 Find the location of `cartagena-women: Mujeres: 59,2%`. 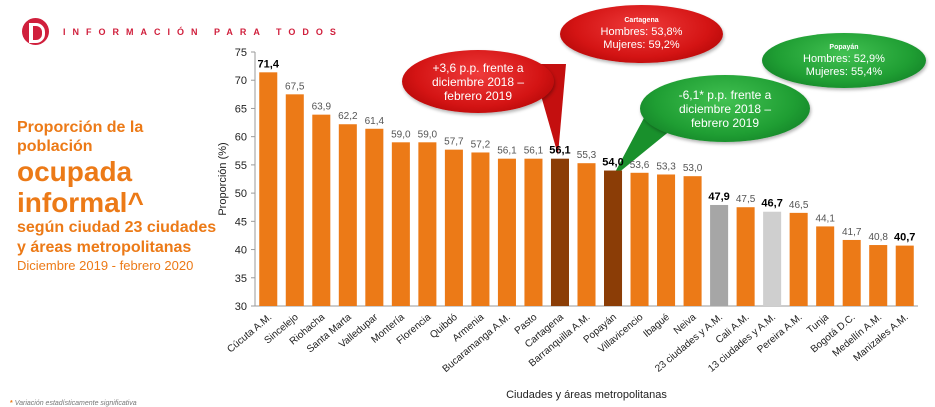

cartagena-women: Mujeres: 59,2% is located at coordinates (641, 45).